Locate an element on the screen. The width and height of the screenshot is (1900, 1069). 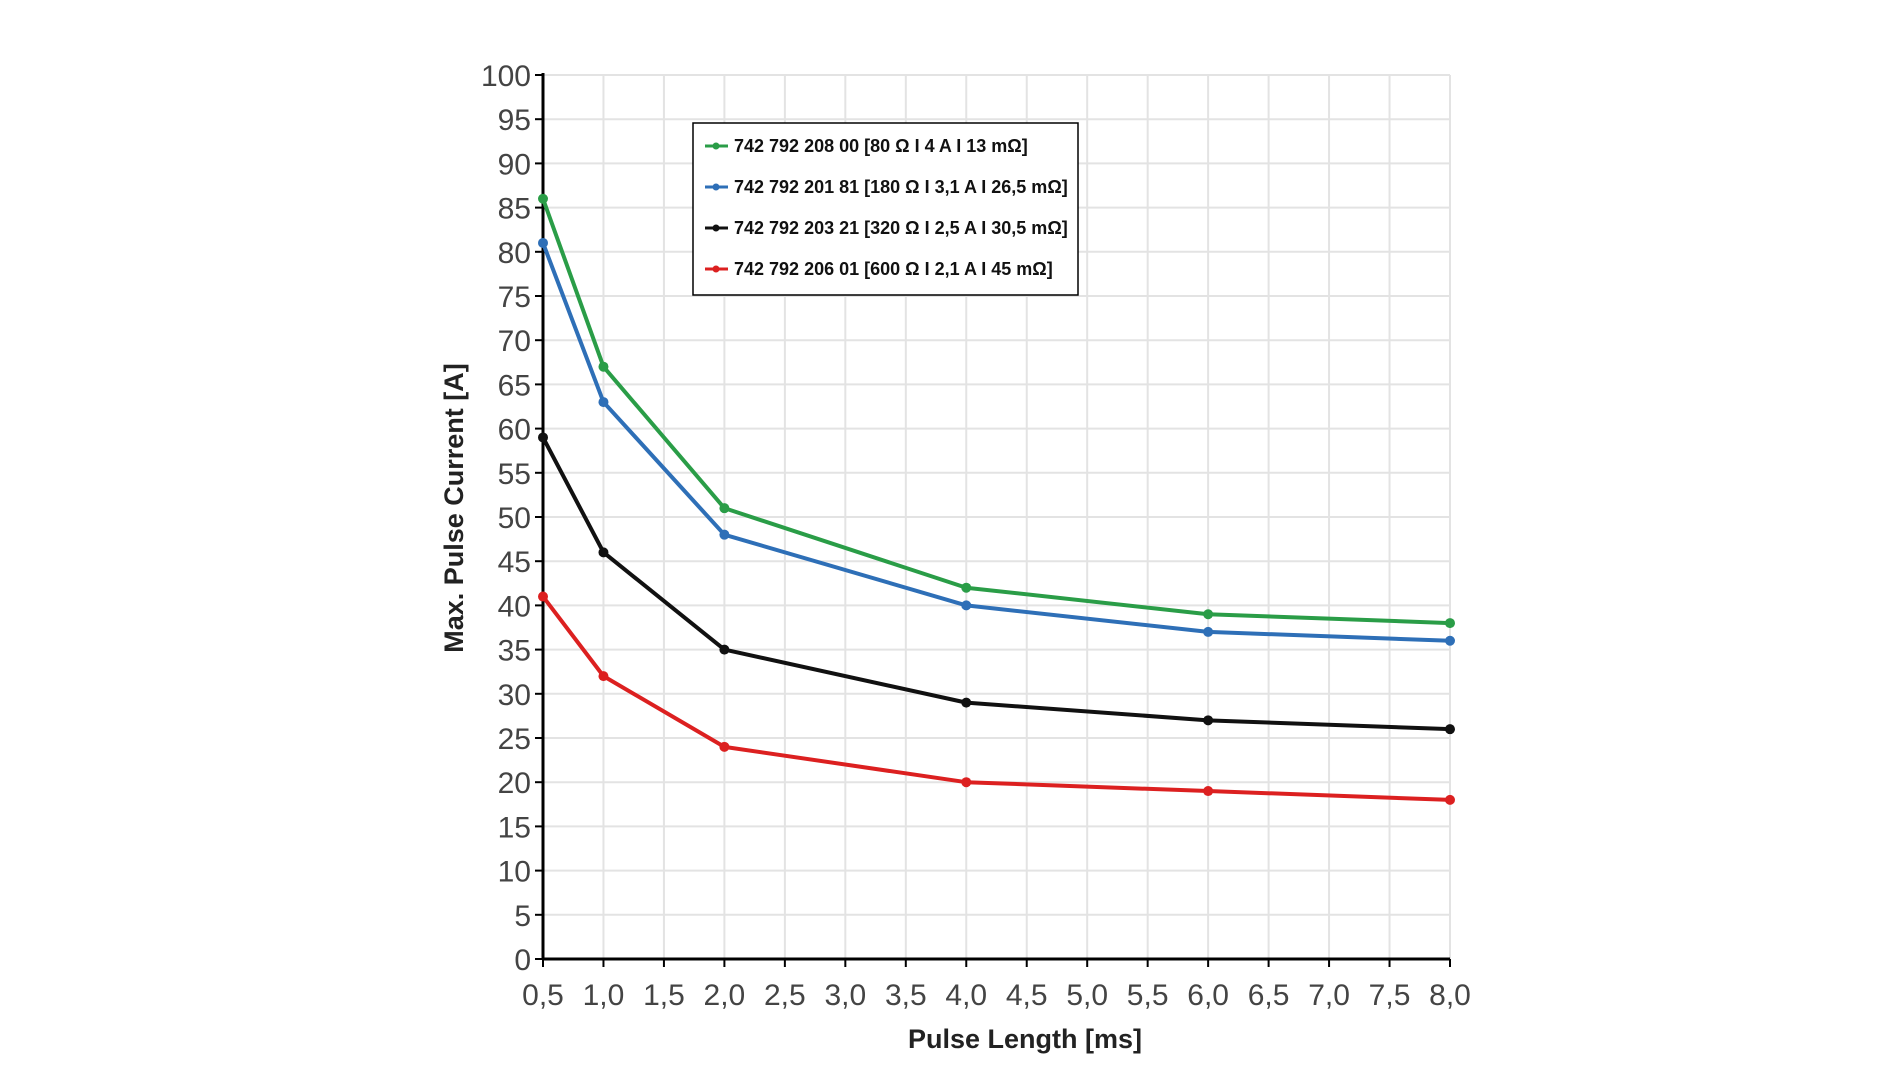
y-axis-title: Max. Pulse Current [A] is located at coordinates (454, 508).